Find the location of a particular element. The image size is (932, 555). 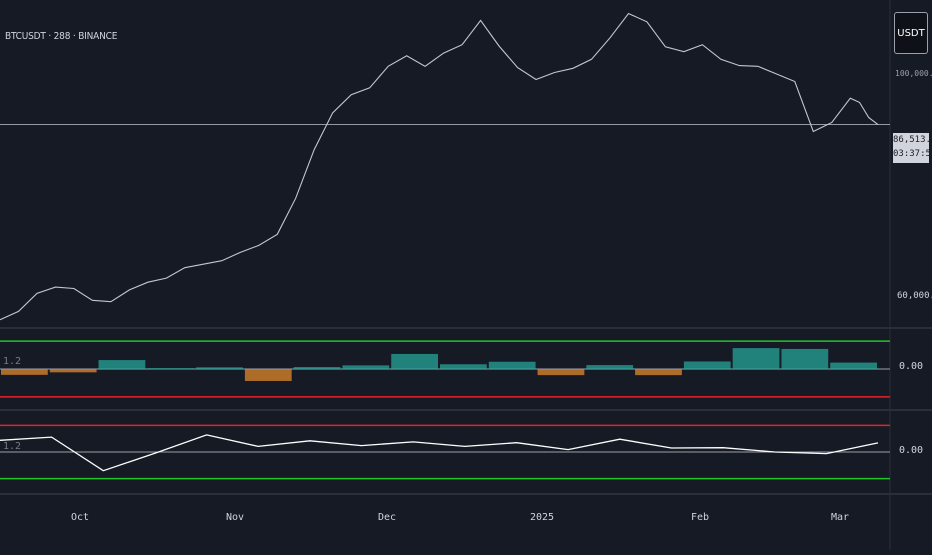

symbol-title: BTCUSDT · 288 · BINANCE is located at coordinates (61, 36).